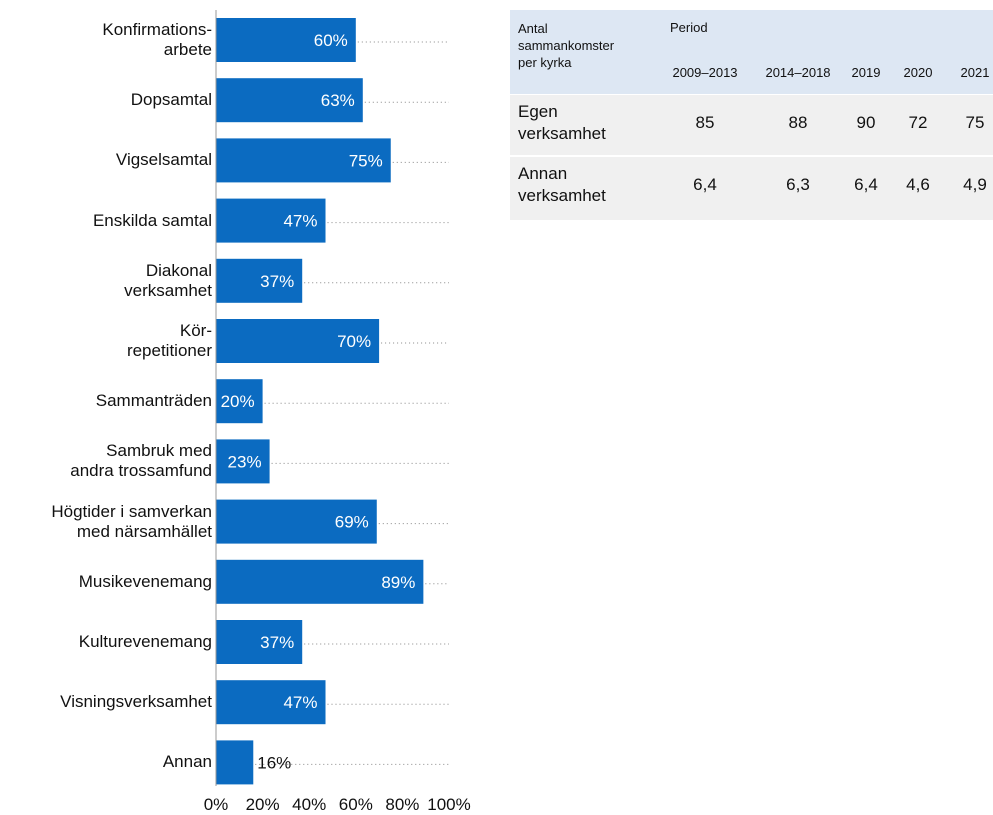 This screenshot has height=815, width=993. I want to click on table-column-header: 2020, so click(918, 72).